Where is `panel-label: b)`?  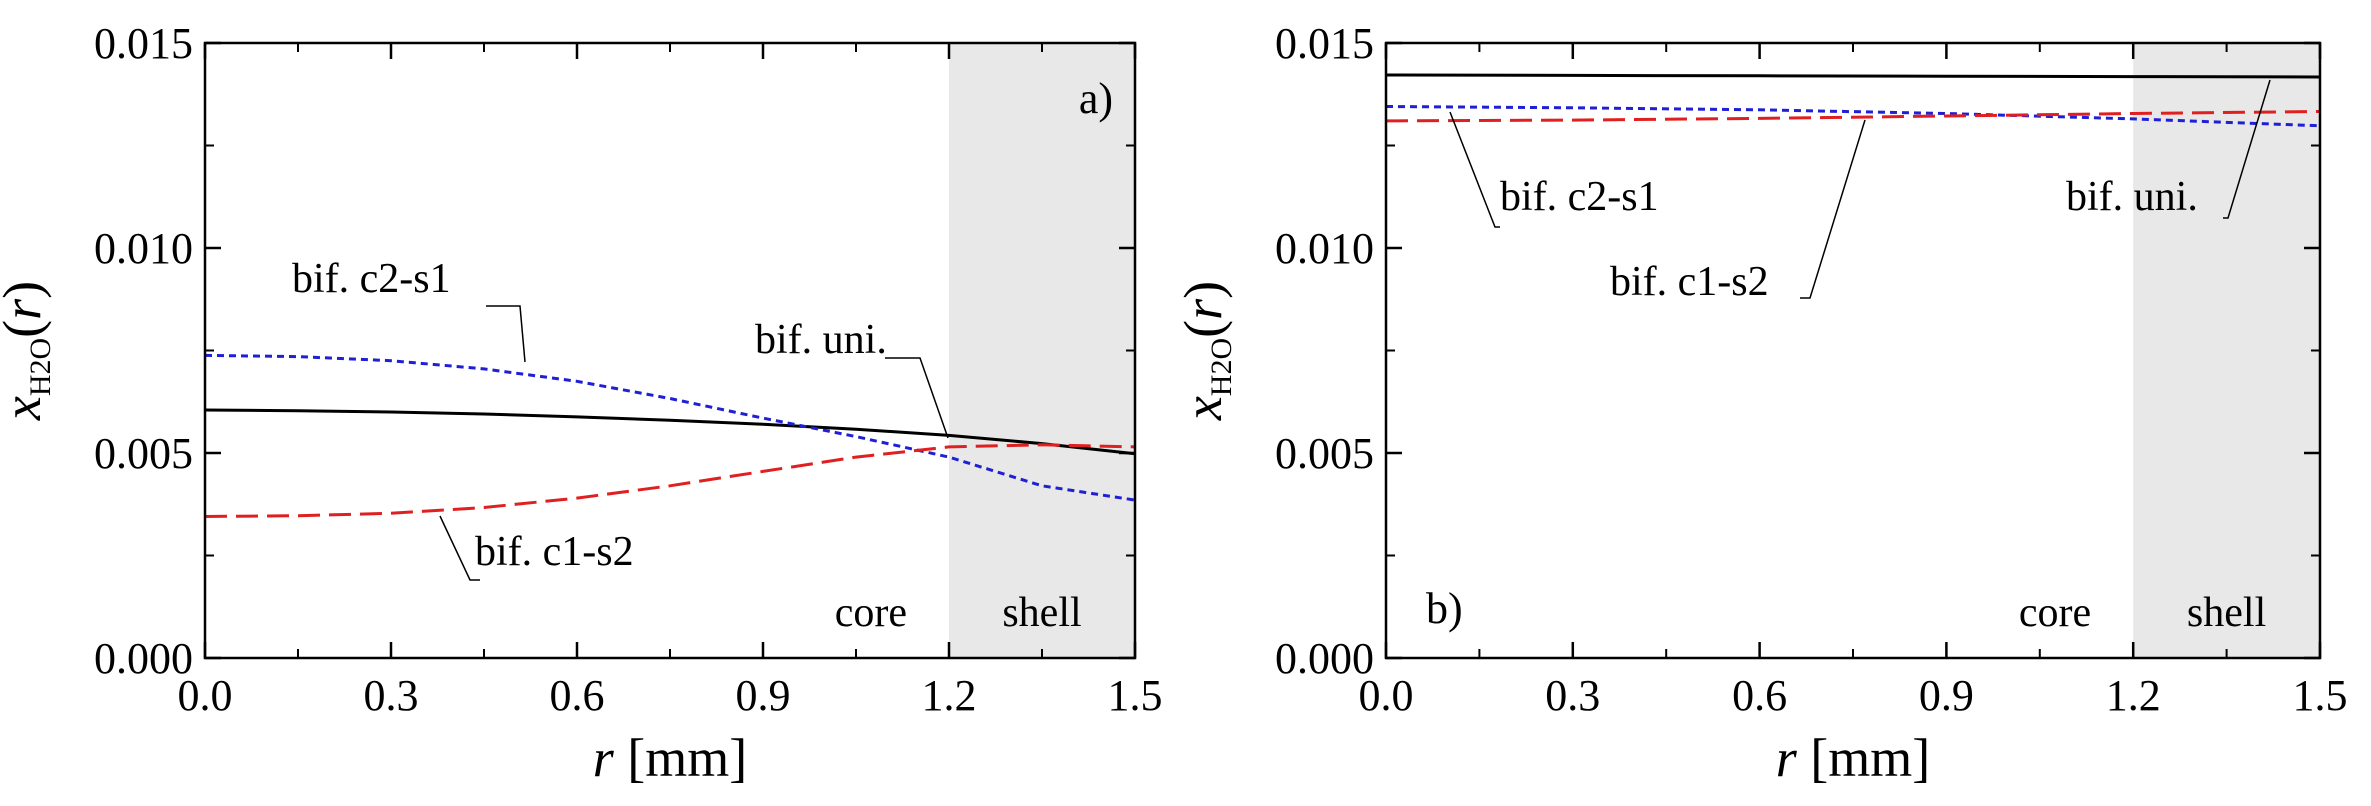 panel-label: b) is located at coordinates (1444, 608).